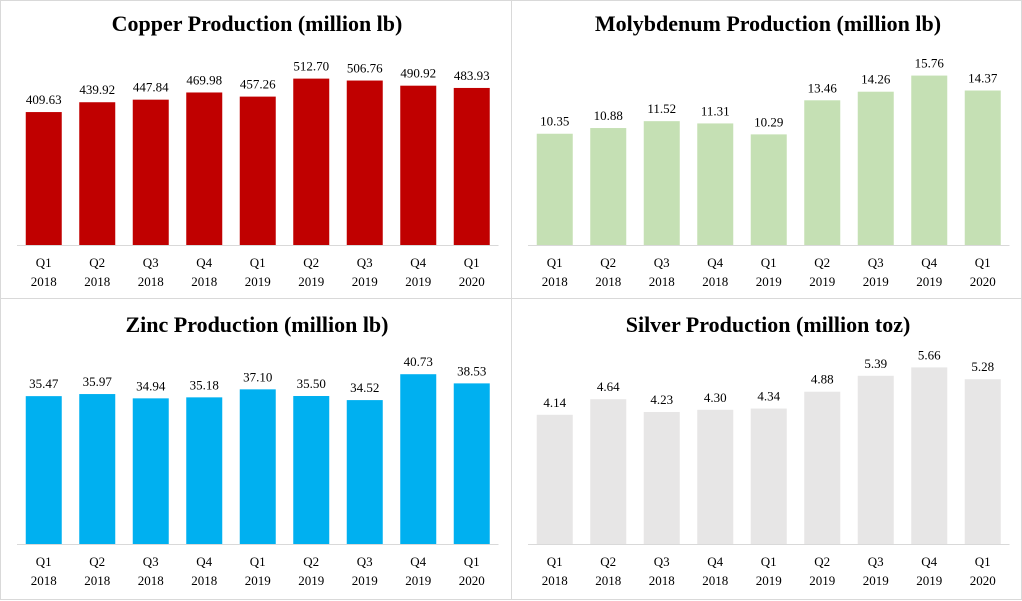  Describe the element at coordinates (608, 115) in the screenshot. I see `data-label: 10.88` at that location.